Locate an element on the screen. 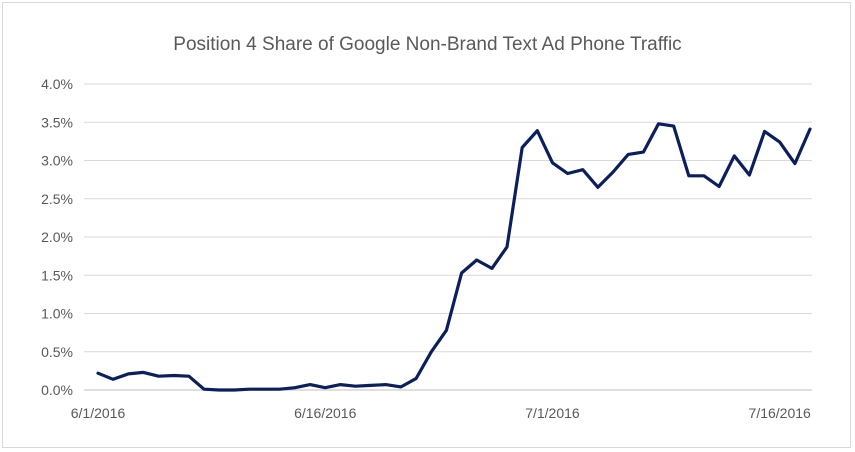 This screenshot has width=855, height=452. y-tick-label: 4.0% is located at coordinates (57, 84).